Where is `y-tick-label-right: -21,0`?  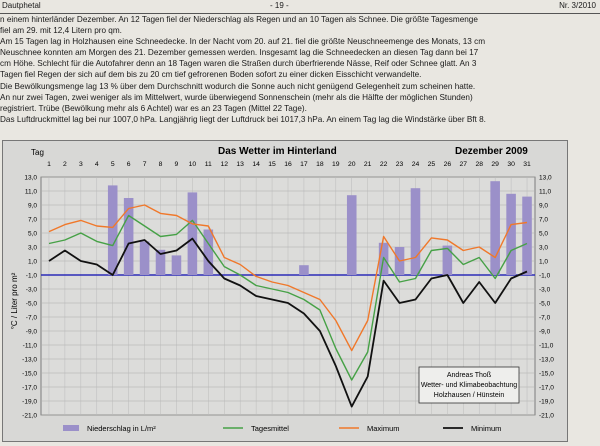 y-tick-label-right: -21,0 is located at coordinates (546, 416).